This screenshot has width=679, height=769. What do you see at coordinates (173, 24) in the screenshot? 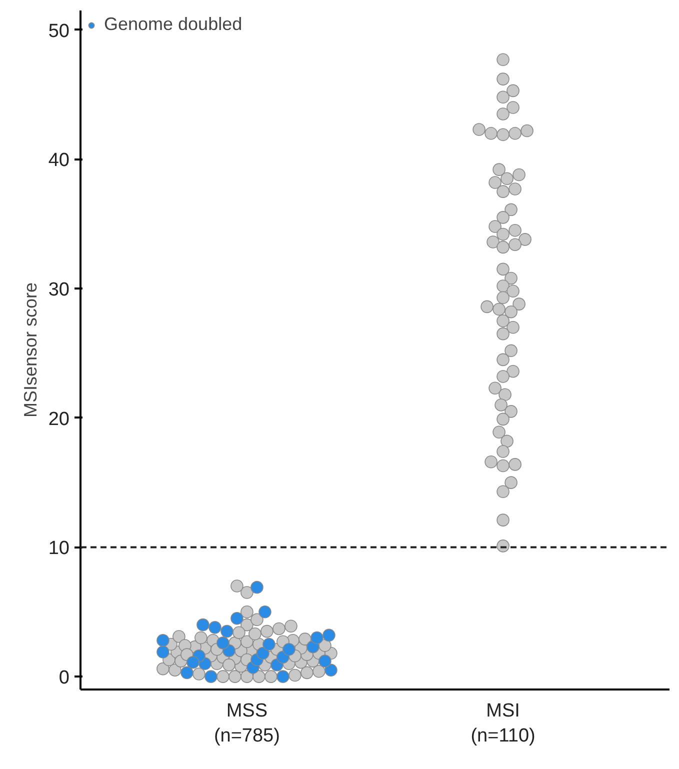
I see `legend-label: Genome doubled` at bounding box center [173, 24].